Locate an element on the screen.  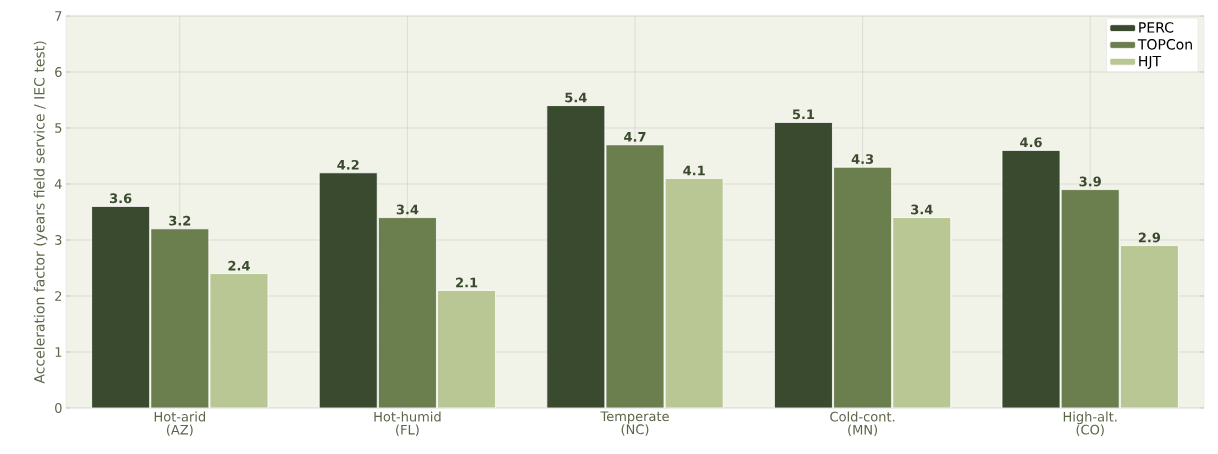
data-label: 4.1 is located at coordinates (694, 170).